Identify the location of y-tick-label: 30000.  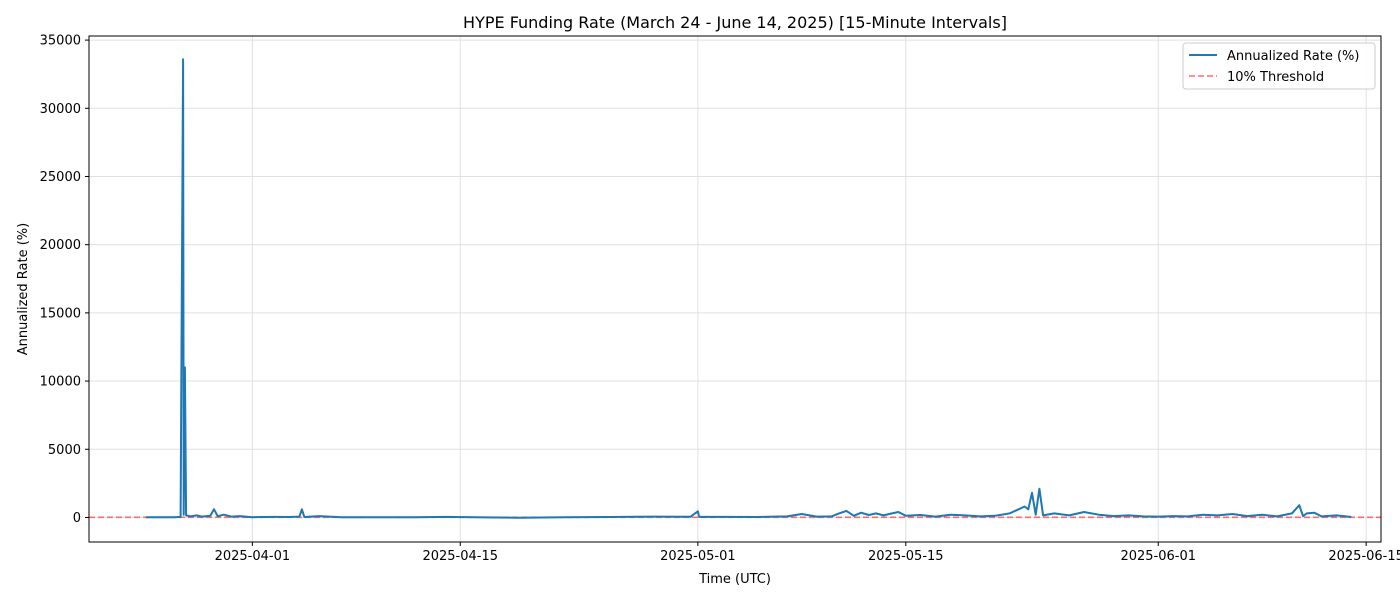
(60, 109).